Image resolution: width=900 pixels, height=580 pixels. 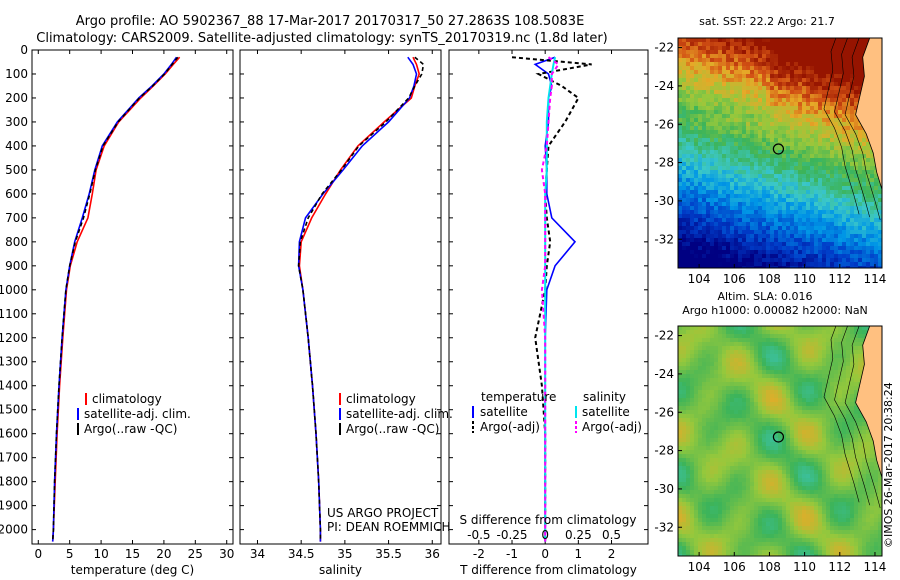 I want to click on y-tick-label: 1900, so click(x=14, y=506).